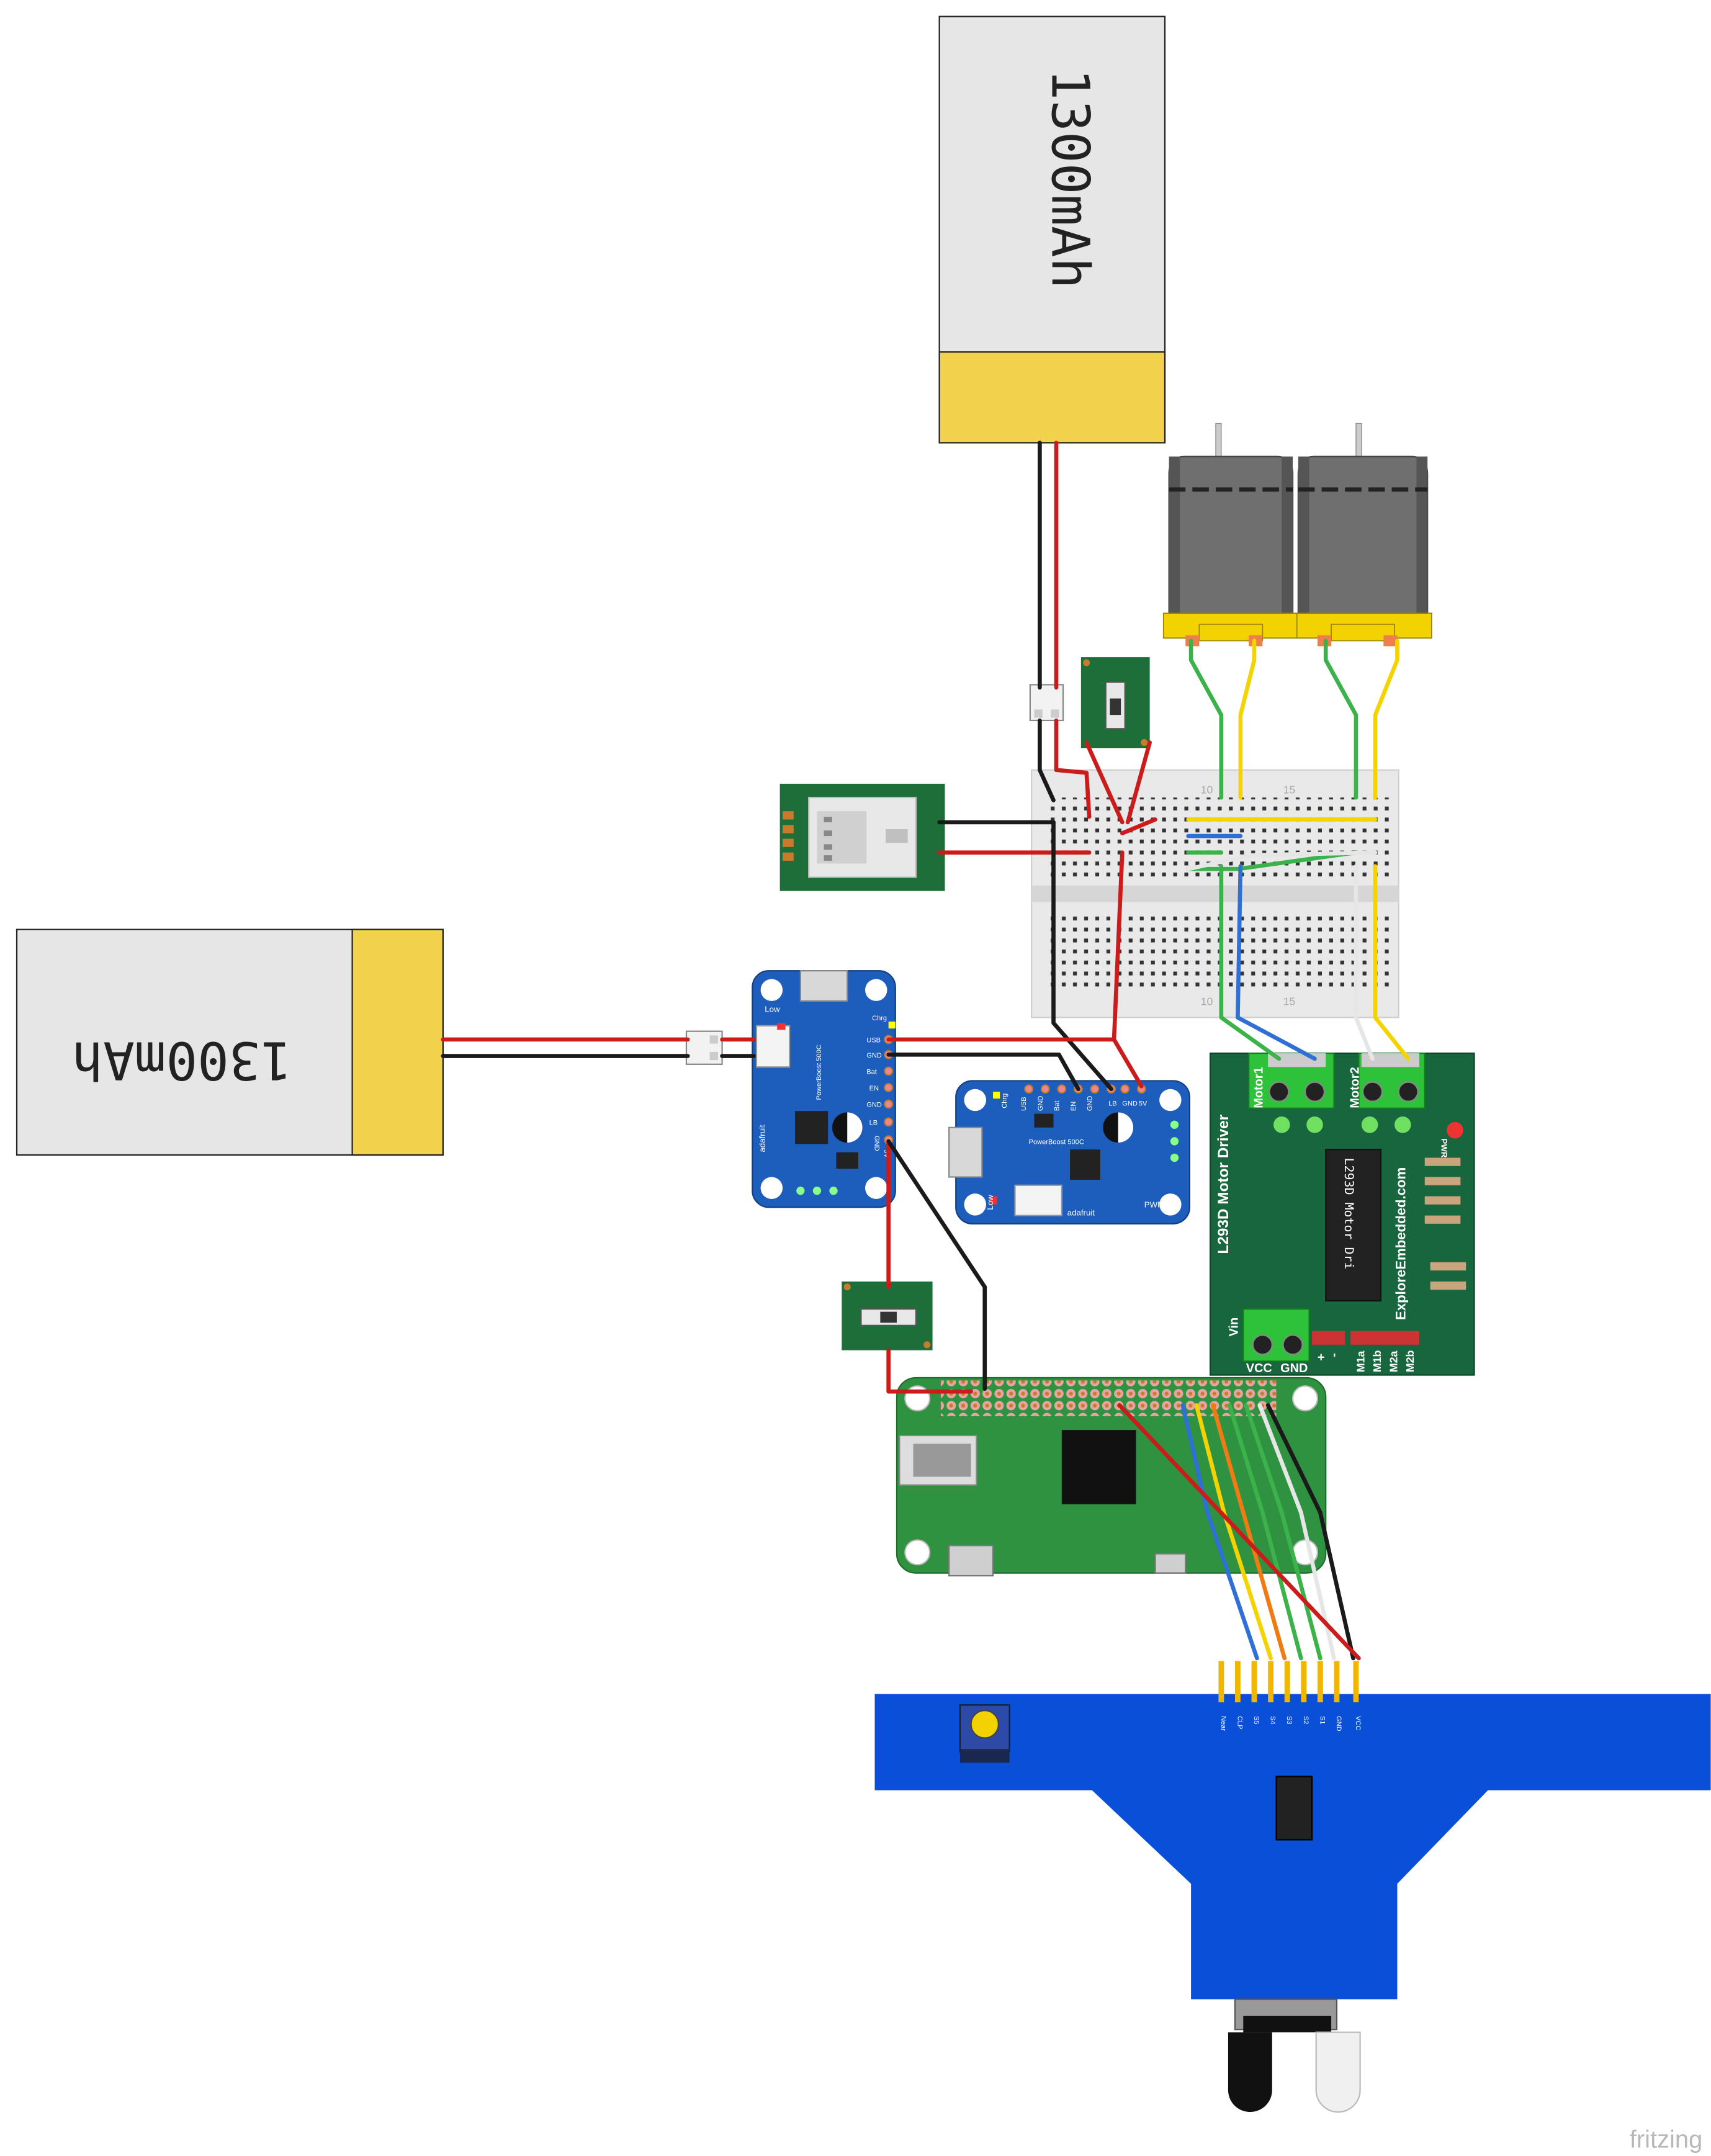 This screenshot has width=1711, height=2156. I want to click on pb-right-pwr: PWR, so click(1154, 1204).